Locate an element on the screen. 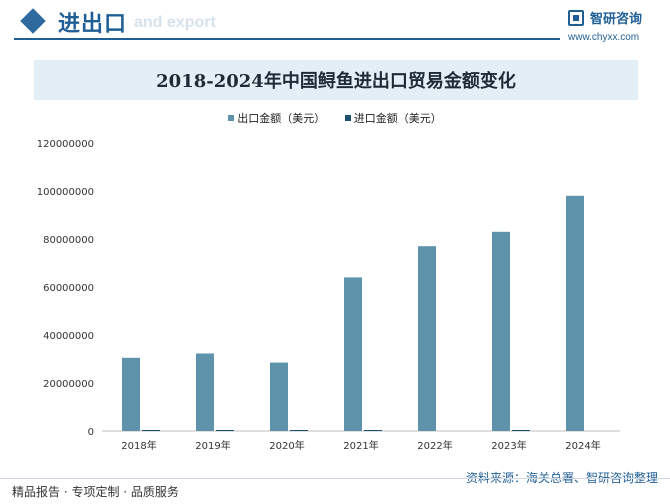 The image size is (670, 504). header: 进出口 and export 智研咨询 www.chyxx.com is located at coordinates (335, 23).